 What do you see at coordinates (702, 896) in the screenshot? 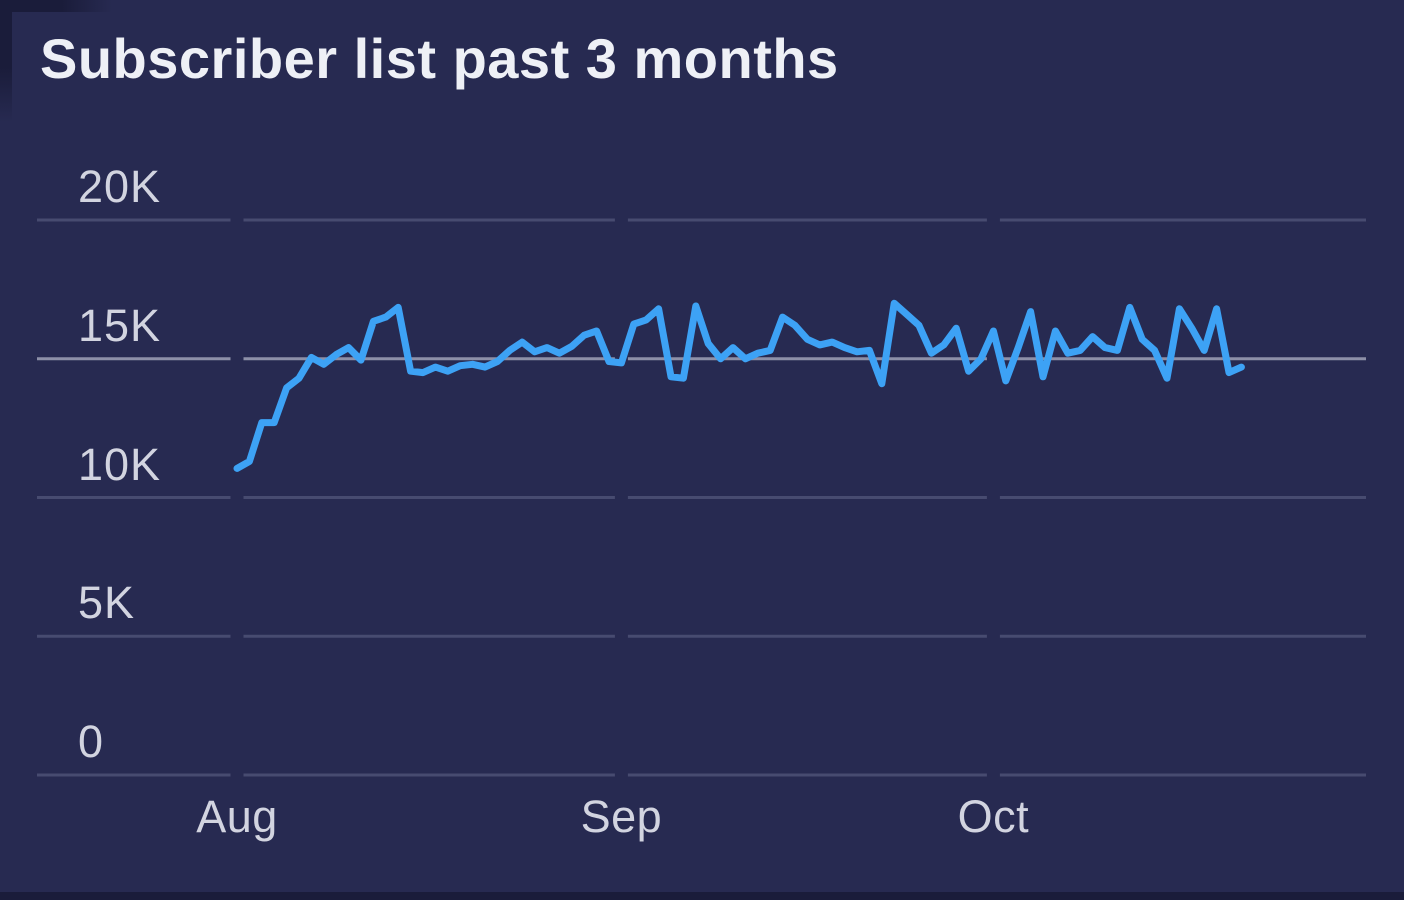
I see `page-edge-bottom` at bounding box center [702, 896].